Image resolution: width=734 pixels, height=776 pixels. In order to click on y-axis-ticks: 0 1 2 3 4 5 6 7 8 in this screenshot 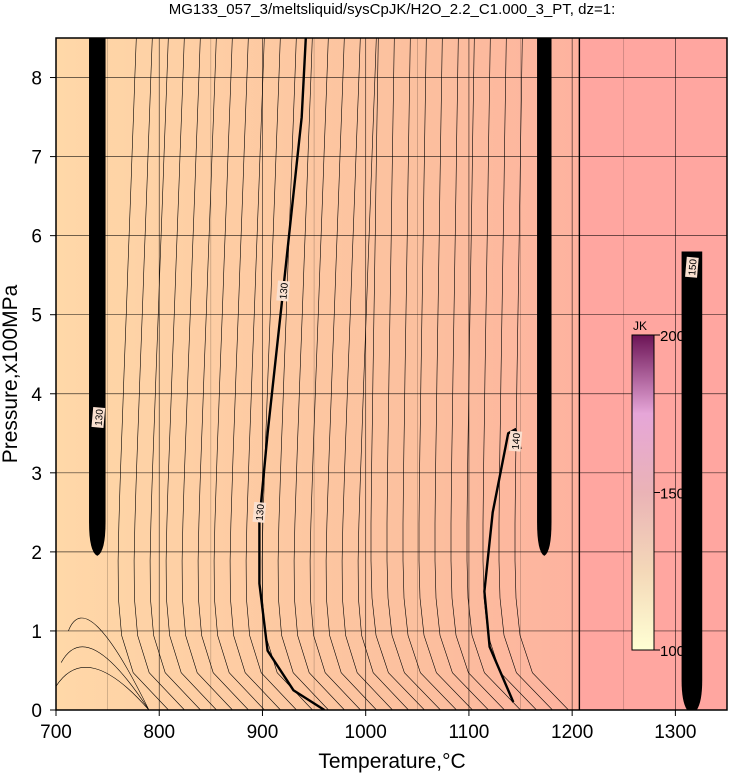, I will do `click(43, 395)`.